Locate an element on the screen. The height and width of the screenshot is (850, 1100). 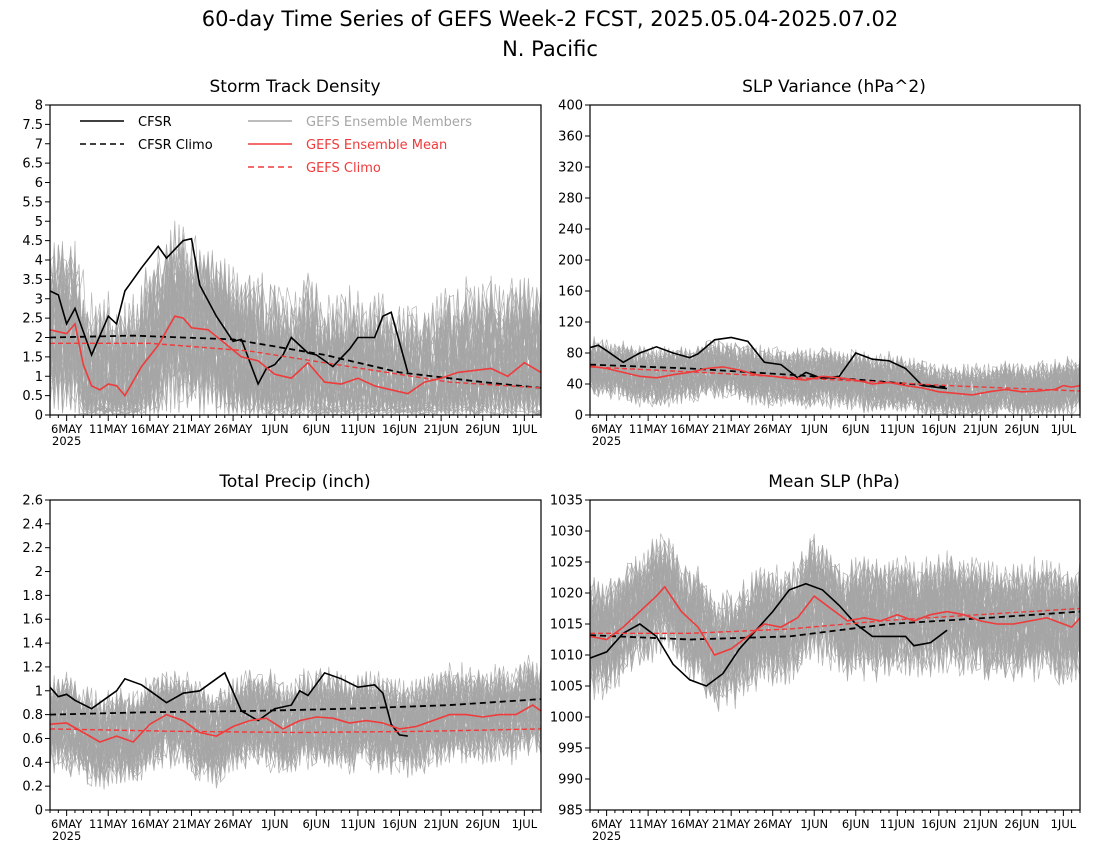
y-tick-label: 990 is located at coordinates (570, 780).